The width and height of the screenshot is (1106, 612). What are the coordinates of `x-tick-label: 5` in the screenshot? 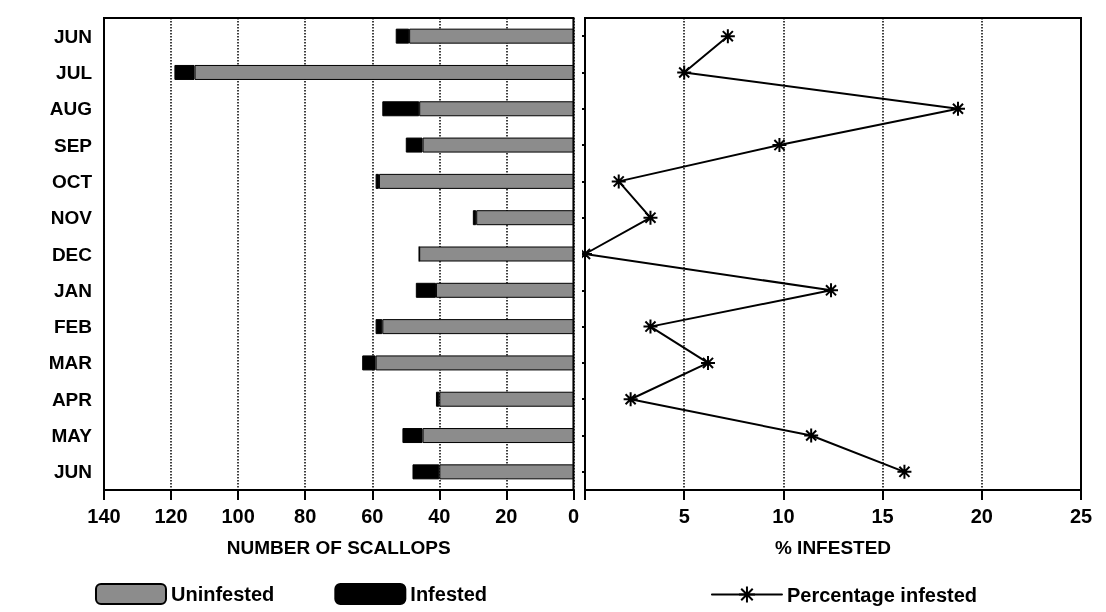 It's located at (684, 516).